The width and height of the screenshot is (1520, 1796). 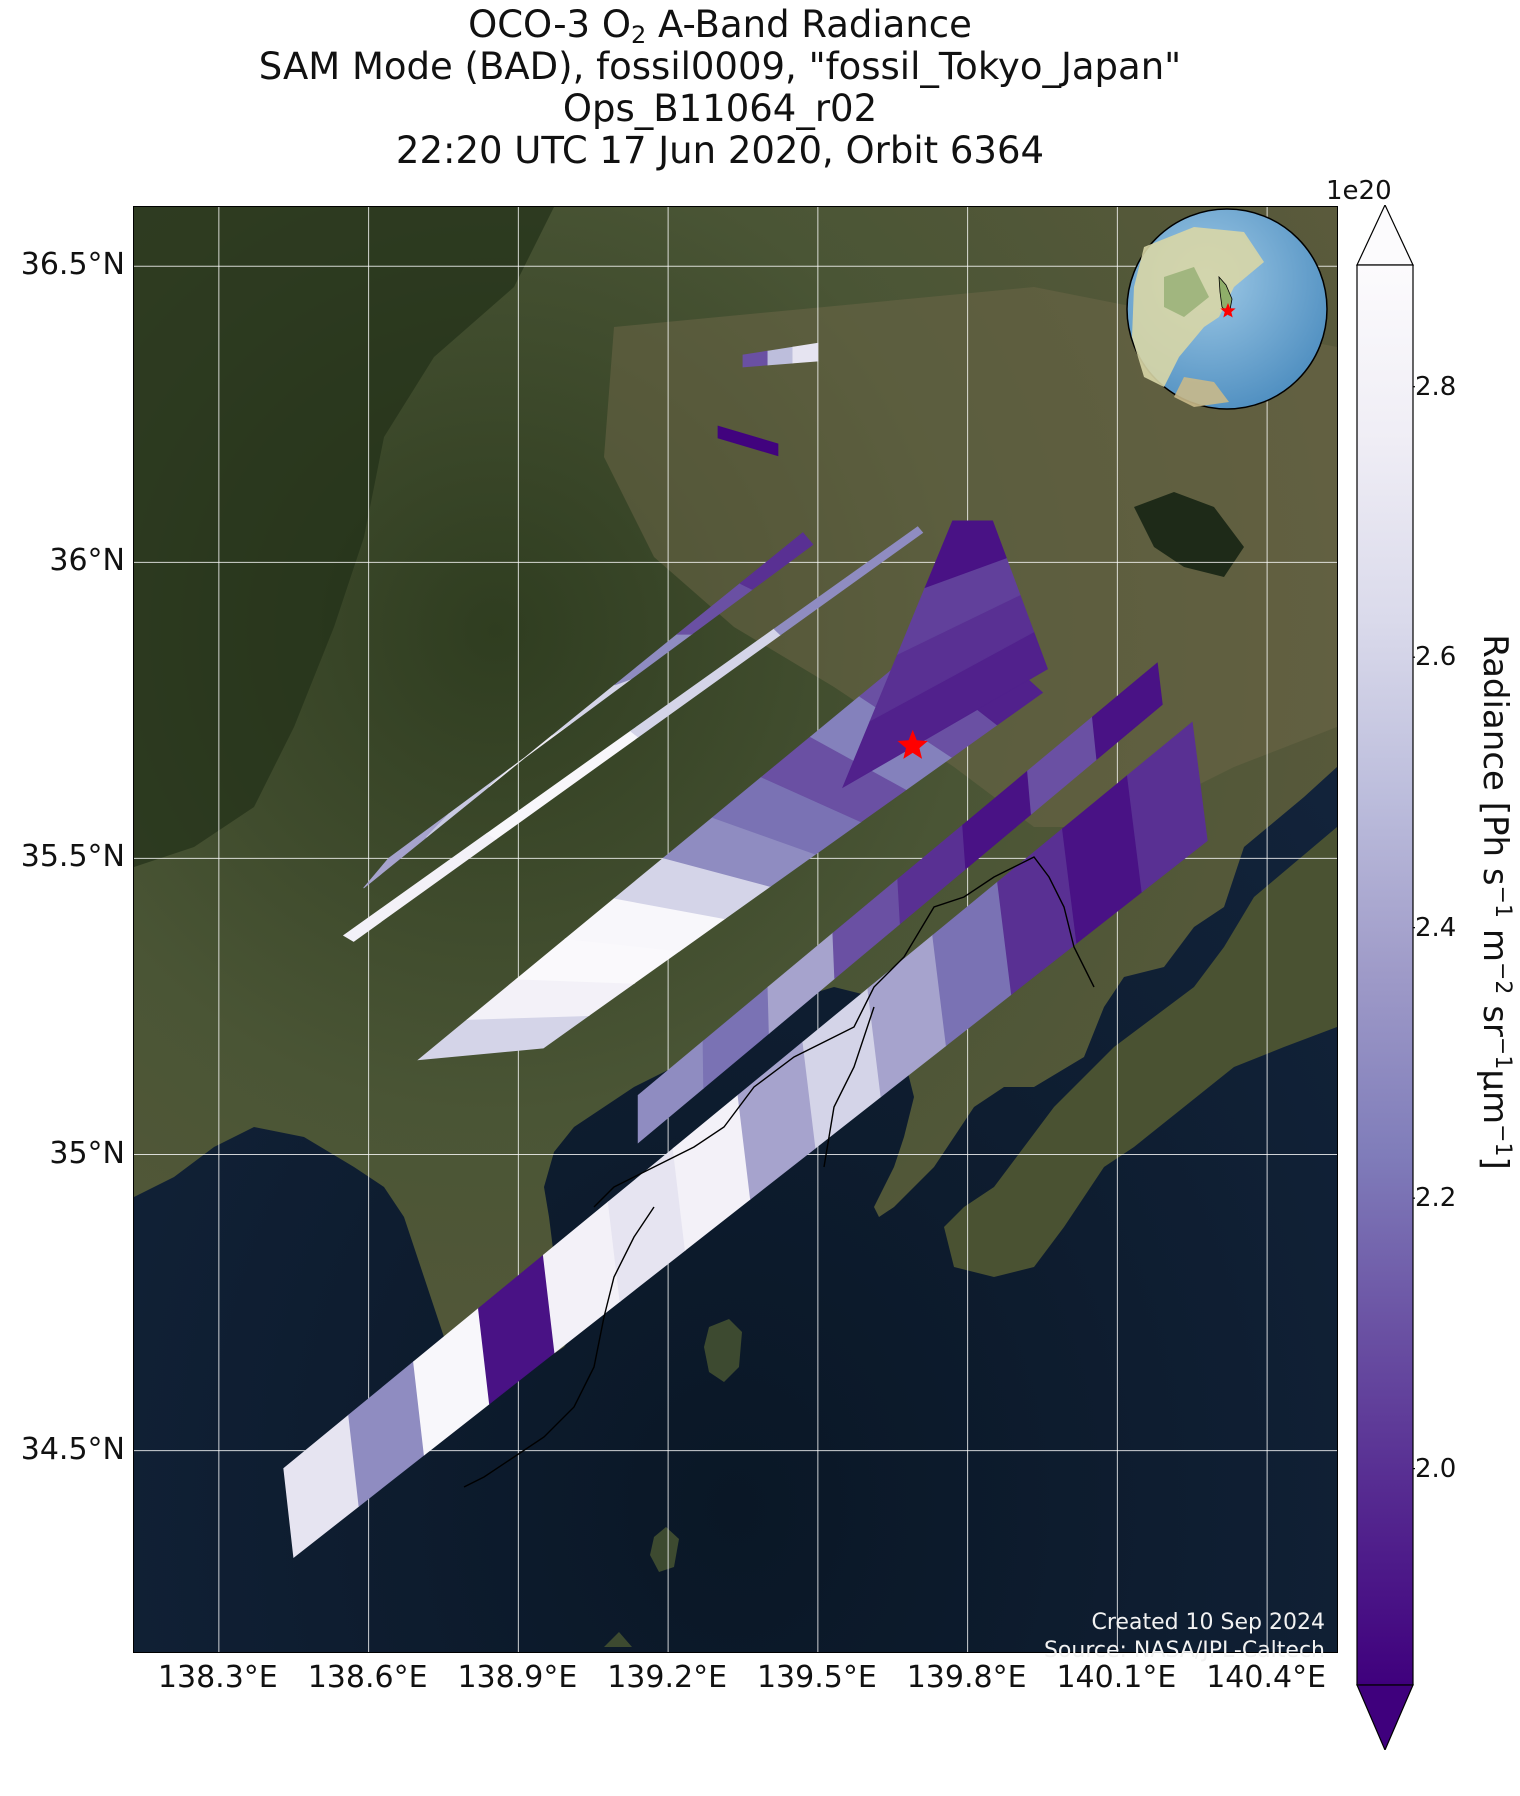 I want to click on title-line-1: OCO-3 O2 A-Band Radiance, so click(x=720, y=26).